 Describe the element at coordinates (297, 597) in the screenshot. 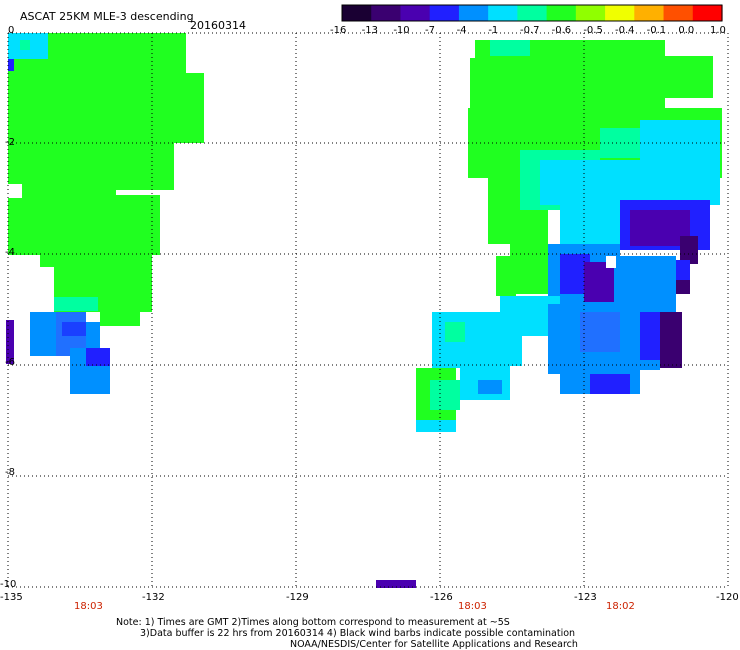

I see `x-tick-129: -129` at that location.